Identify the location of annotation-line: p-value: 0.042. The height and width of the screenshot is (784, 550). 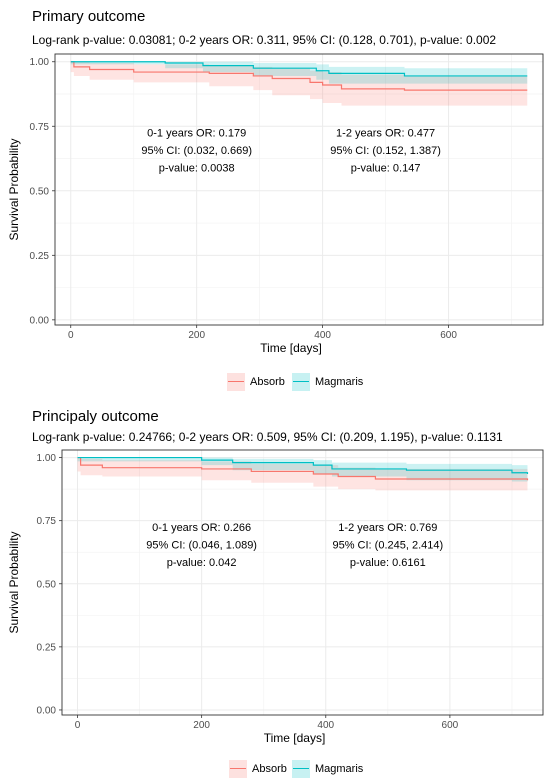
(202, 563).